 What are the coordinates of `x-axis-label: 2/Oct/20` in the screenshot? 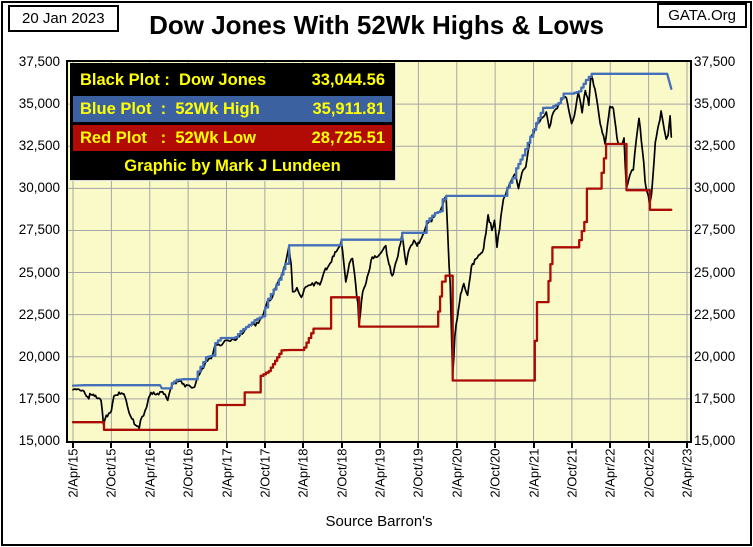 It's located at (495, 473).